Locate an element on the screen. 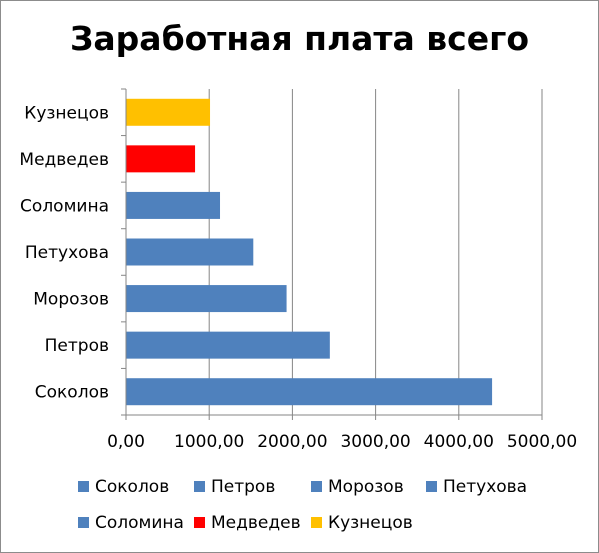 The height and width of the screenshot is (553, 599). x-tick-label: 1000,00 is located at coordinates (209, 442).